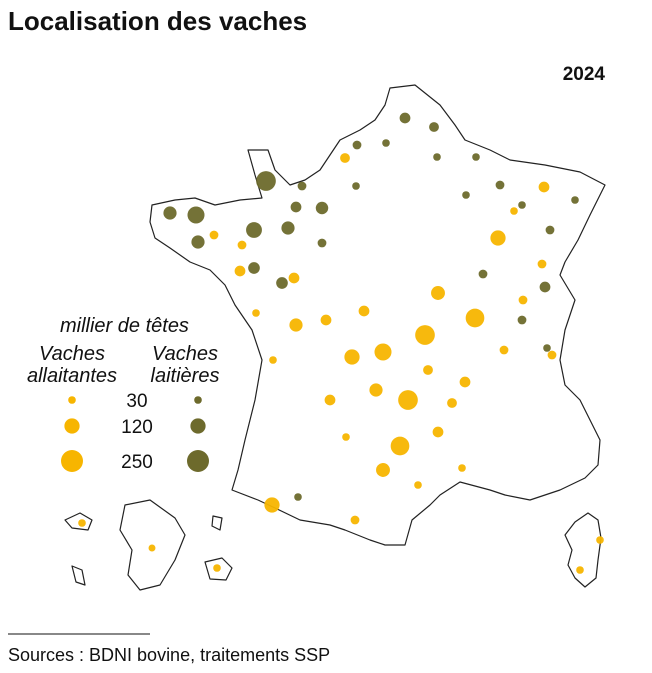 Image resolution: width=652 pixels, height=673 pixels. What do you see at coordinates (136, 401) in the screenshot?
I see `legend-value: 30` at bounding box center [136, 401].